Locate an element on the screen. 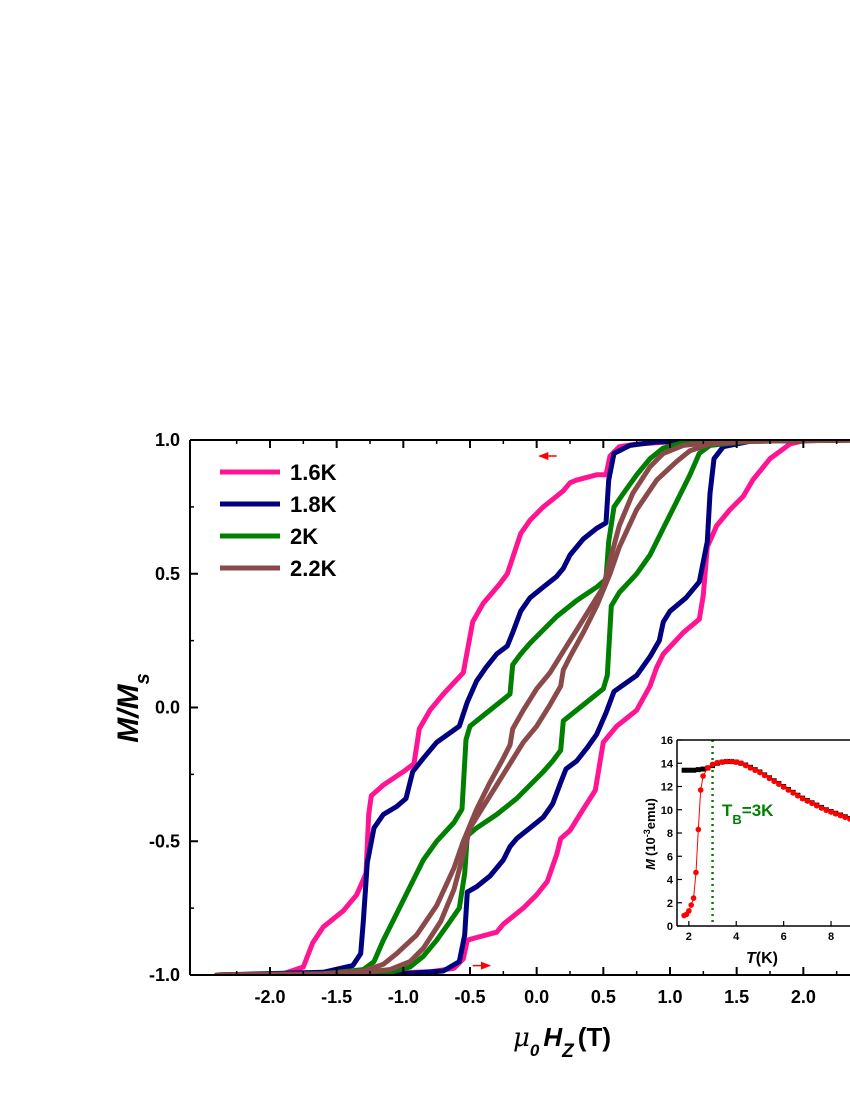 The width and height of the screenshot is (850, 1100). inset-y-axis-title-unit-end: emu) is located at coordinates (650, 813).